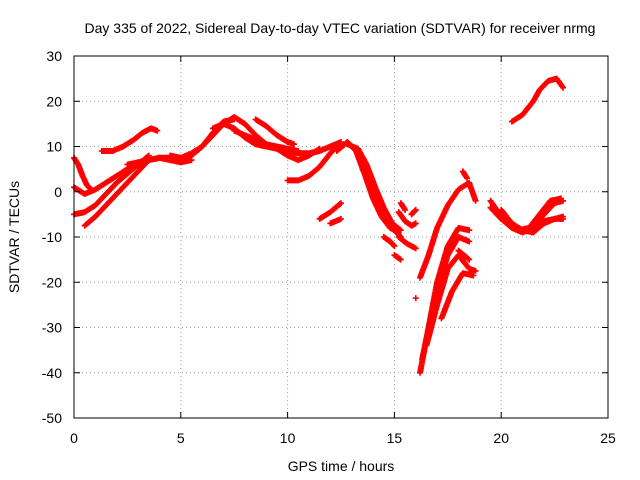  What do you see at coordinates (608, 438) in the screenshot?
I see `x-tick-label: 25` at bounding box center [608, 438].